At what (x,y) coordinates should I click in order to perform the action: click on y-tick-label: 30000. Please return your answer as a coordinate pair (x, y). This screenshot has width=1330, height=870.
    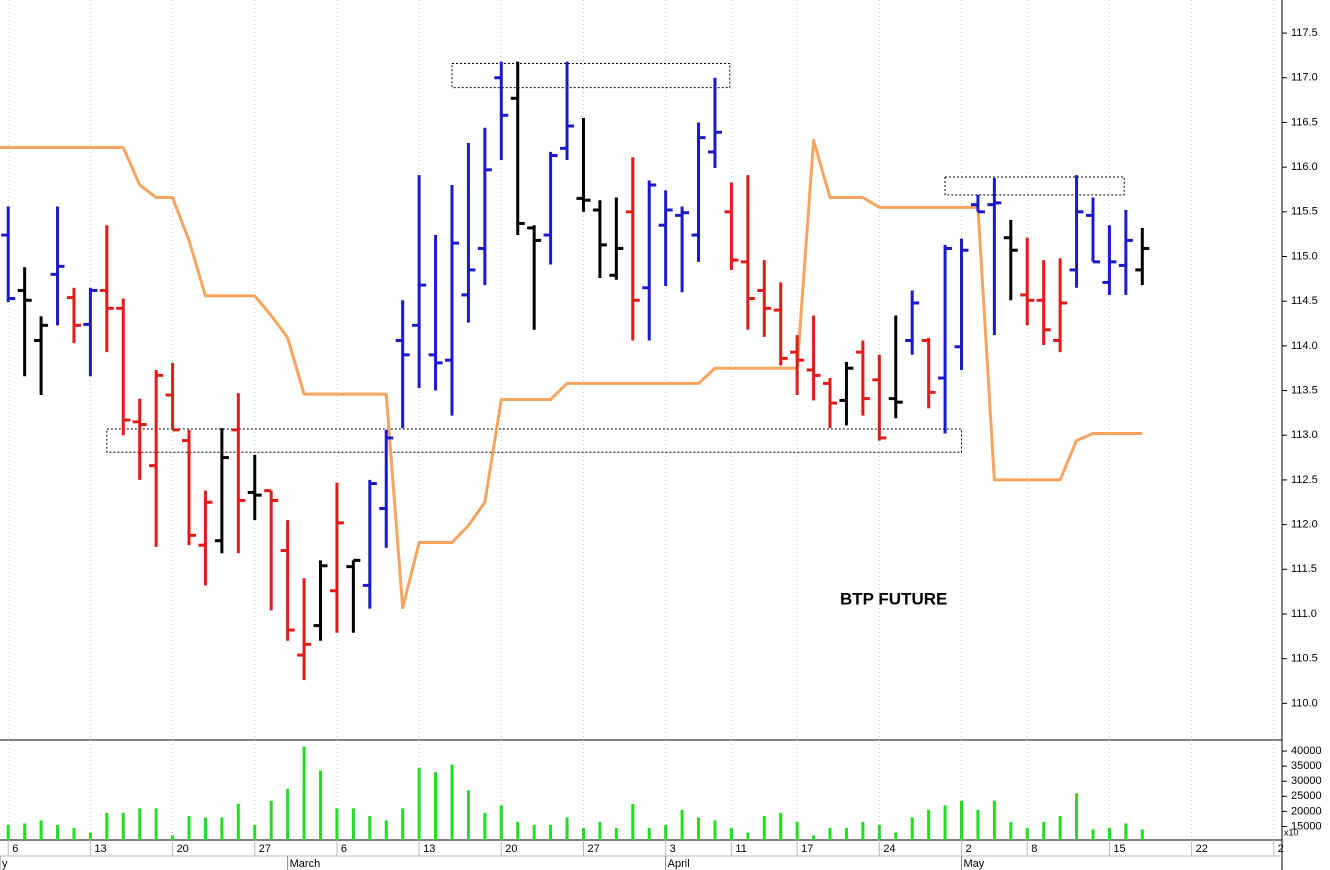
    Looking at the image, I should click on (1306, 781).